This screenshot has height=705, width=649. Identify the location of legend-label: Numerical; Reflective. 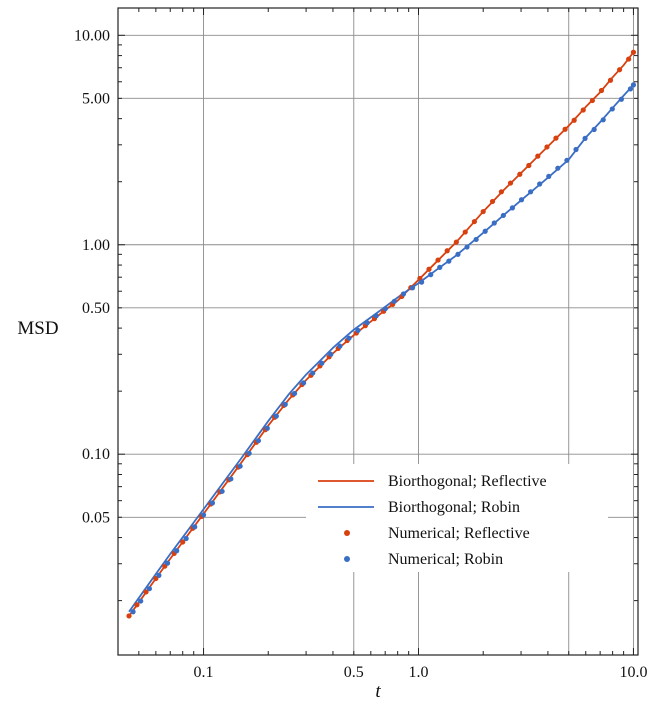
(459, 533).